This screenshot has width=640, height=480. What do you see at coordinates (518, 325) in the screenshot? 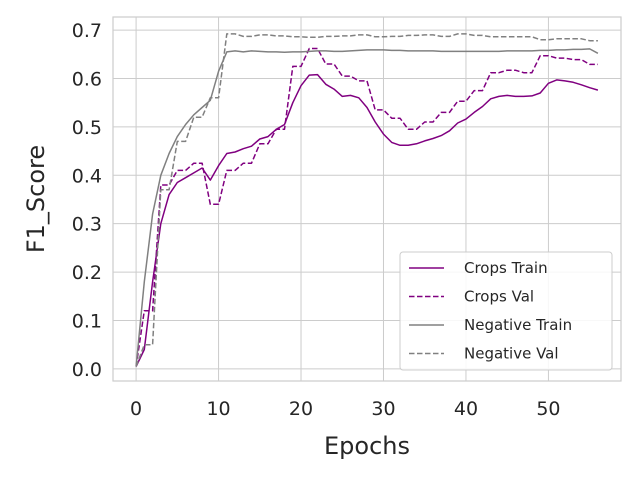
I see `legend-label: Negative Train` at bounding box center [518, 325].